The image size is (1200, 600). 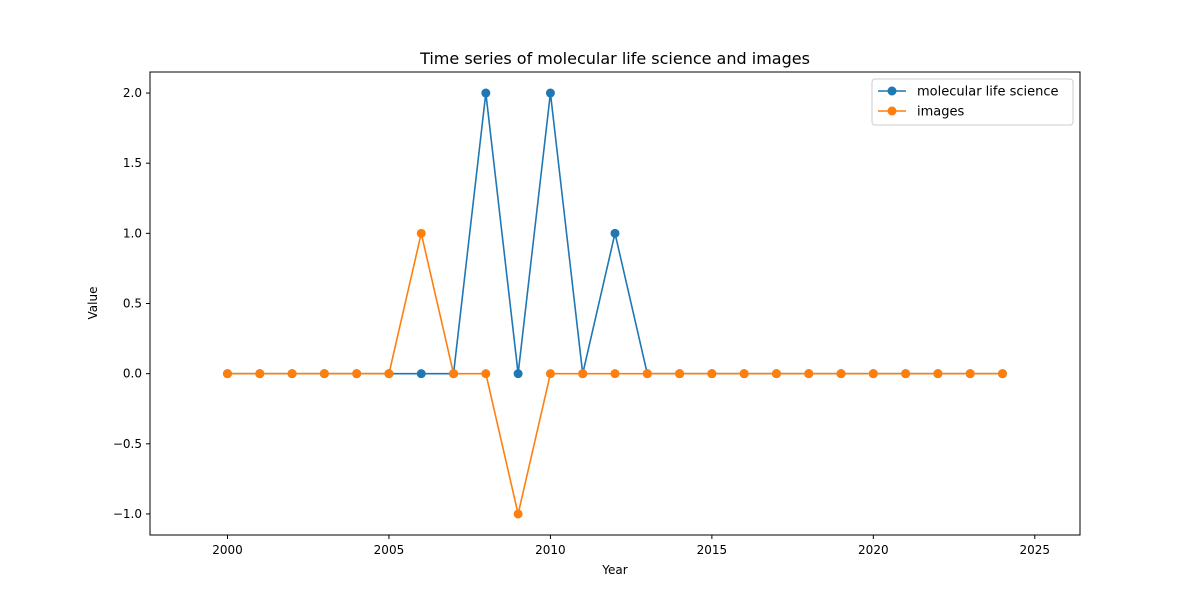 I want to click on x-tick-label: 2025, so click(x=1035, y=550).